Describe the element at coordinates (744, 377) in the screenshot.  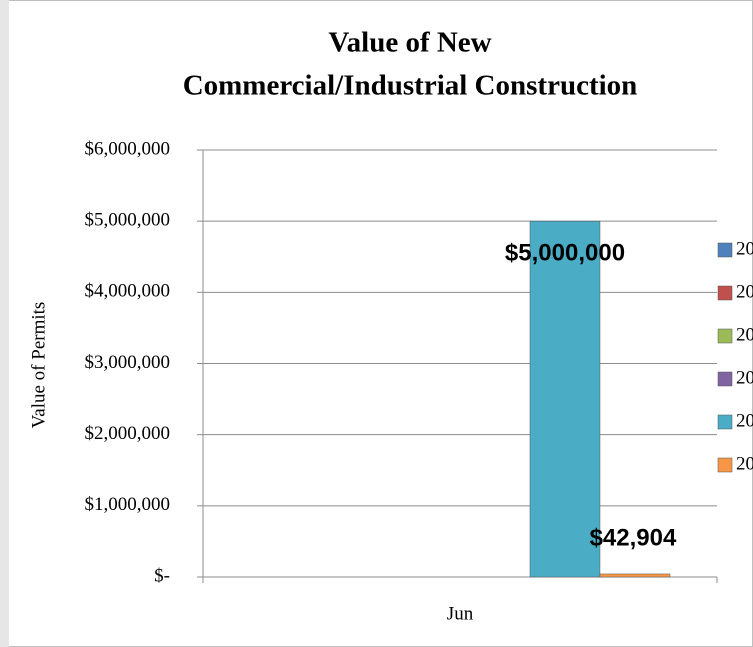
I see `legend-label: 2015` at that location.